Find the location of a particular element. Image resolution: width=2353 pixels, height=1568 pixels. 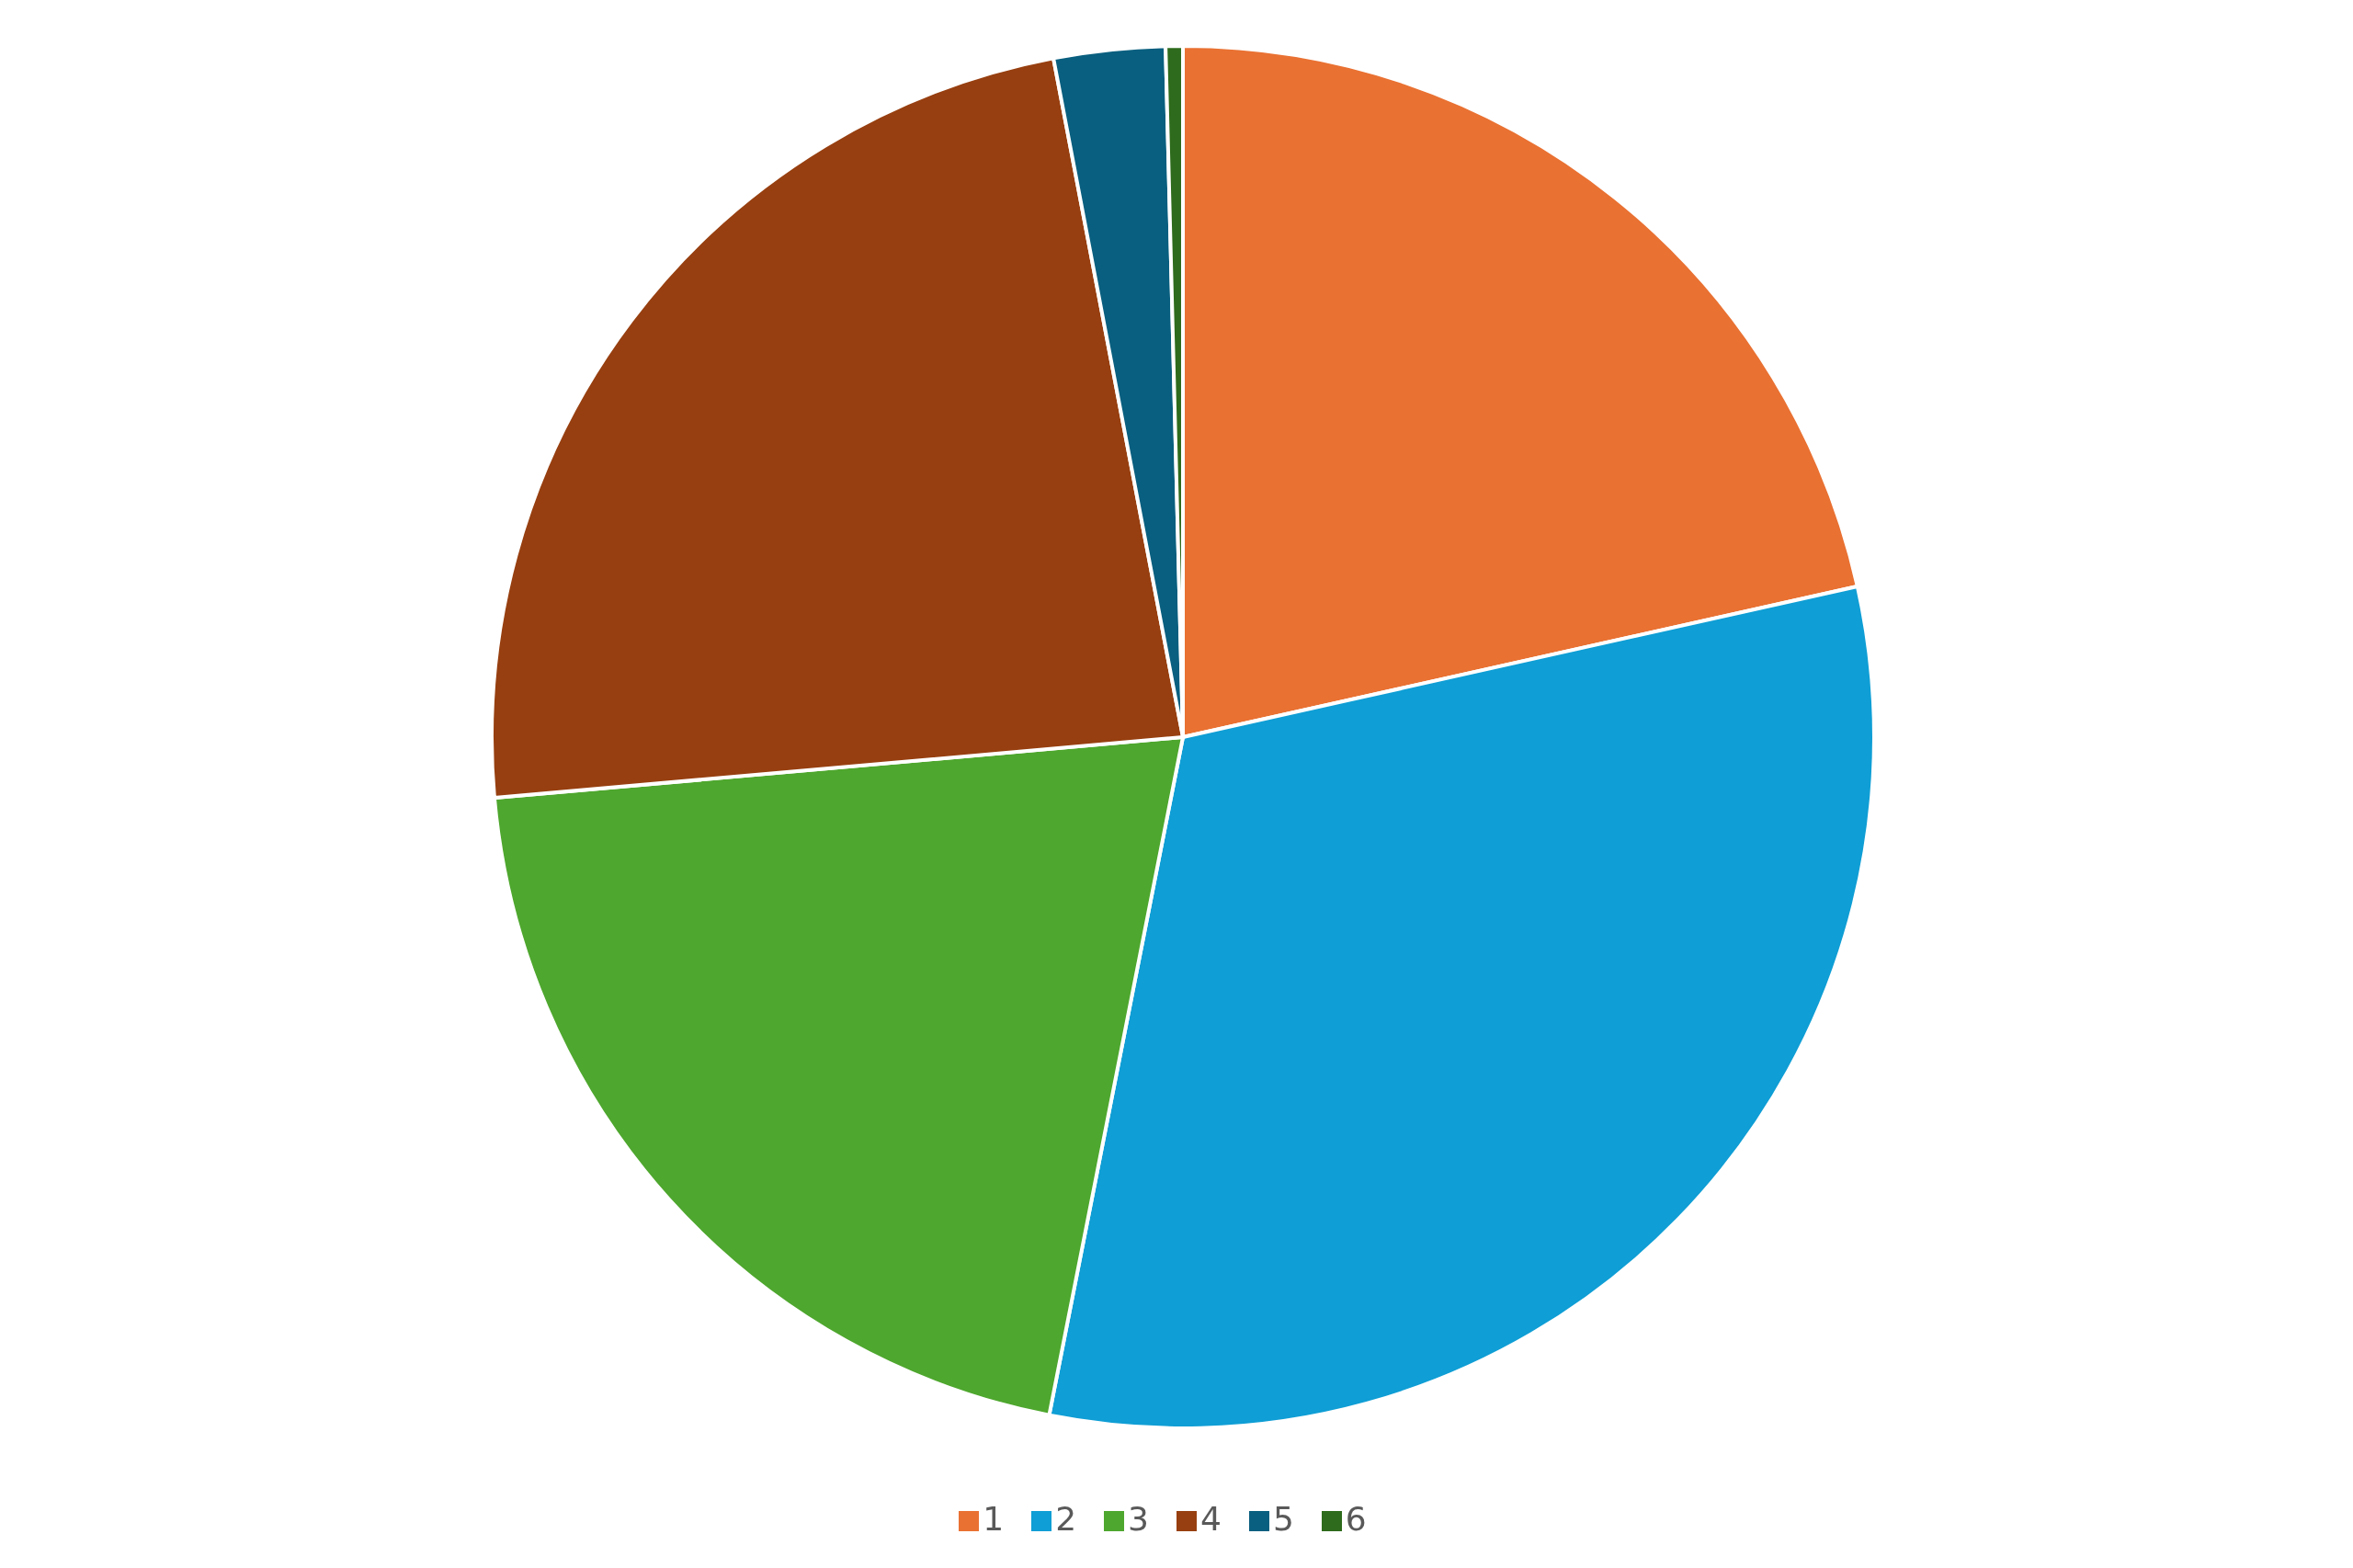

legend-label: 4 is located at coordinates (1211, 1519).